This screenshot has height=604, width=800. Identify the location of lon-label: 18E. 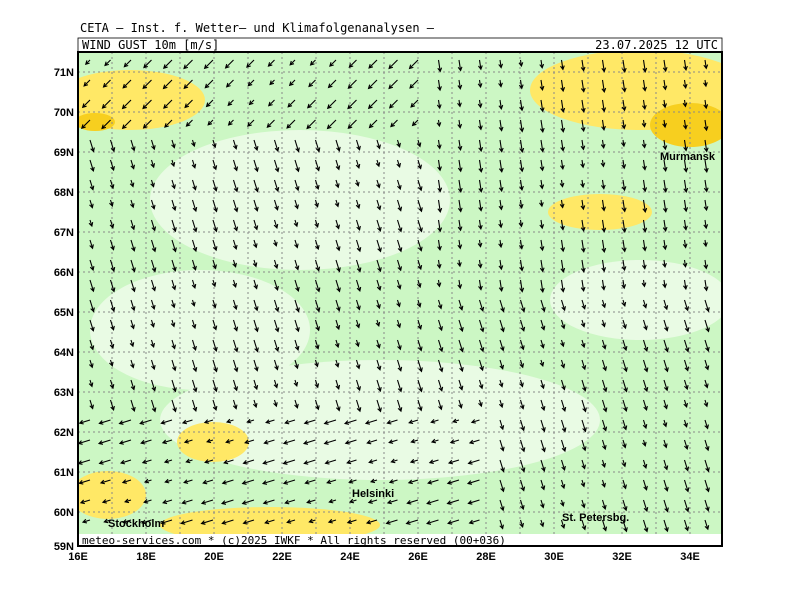
(146, 557).